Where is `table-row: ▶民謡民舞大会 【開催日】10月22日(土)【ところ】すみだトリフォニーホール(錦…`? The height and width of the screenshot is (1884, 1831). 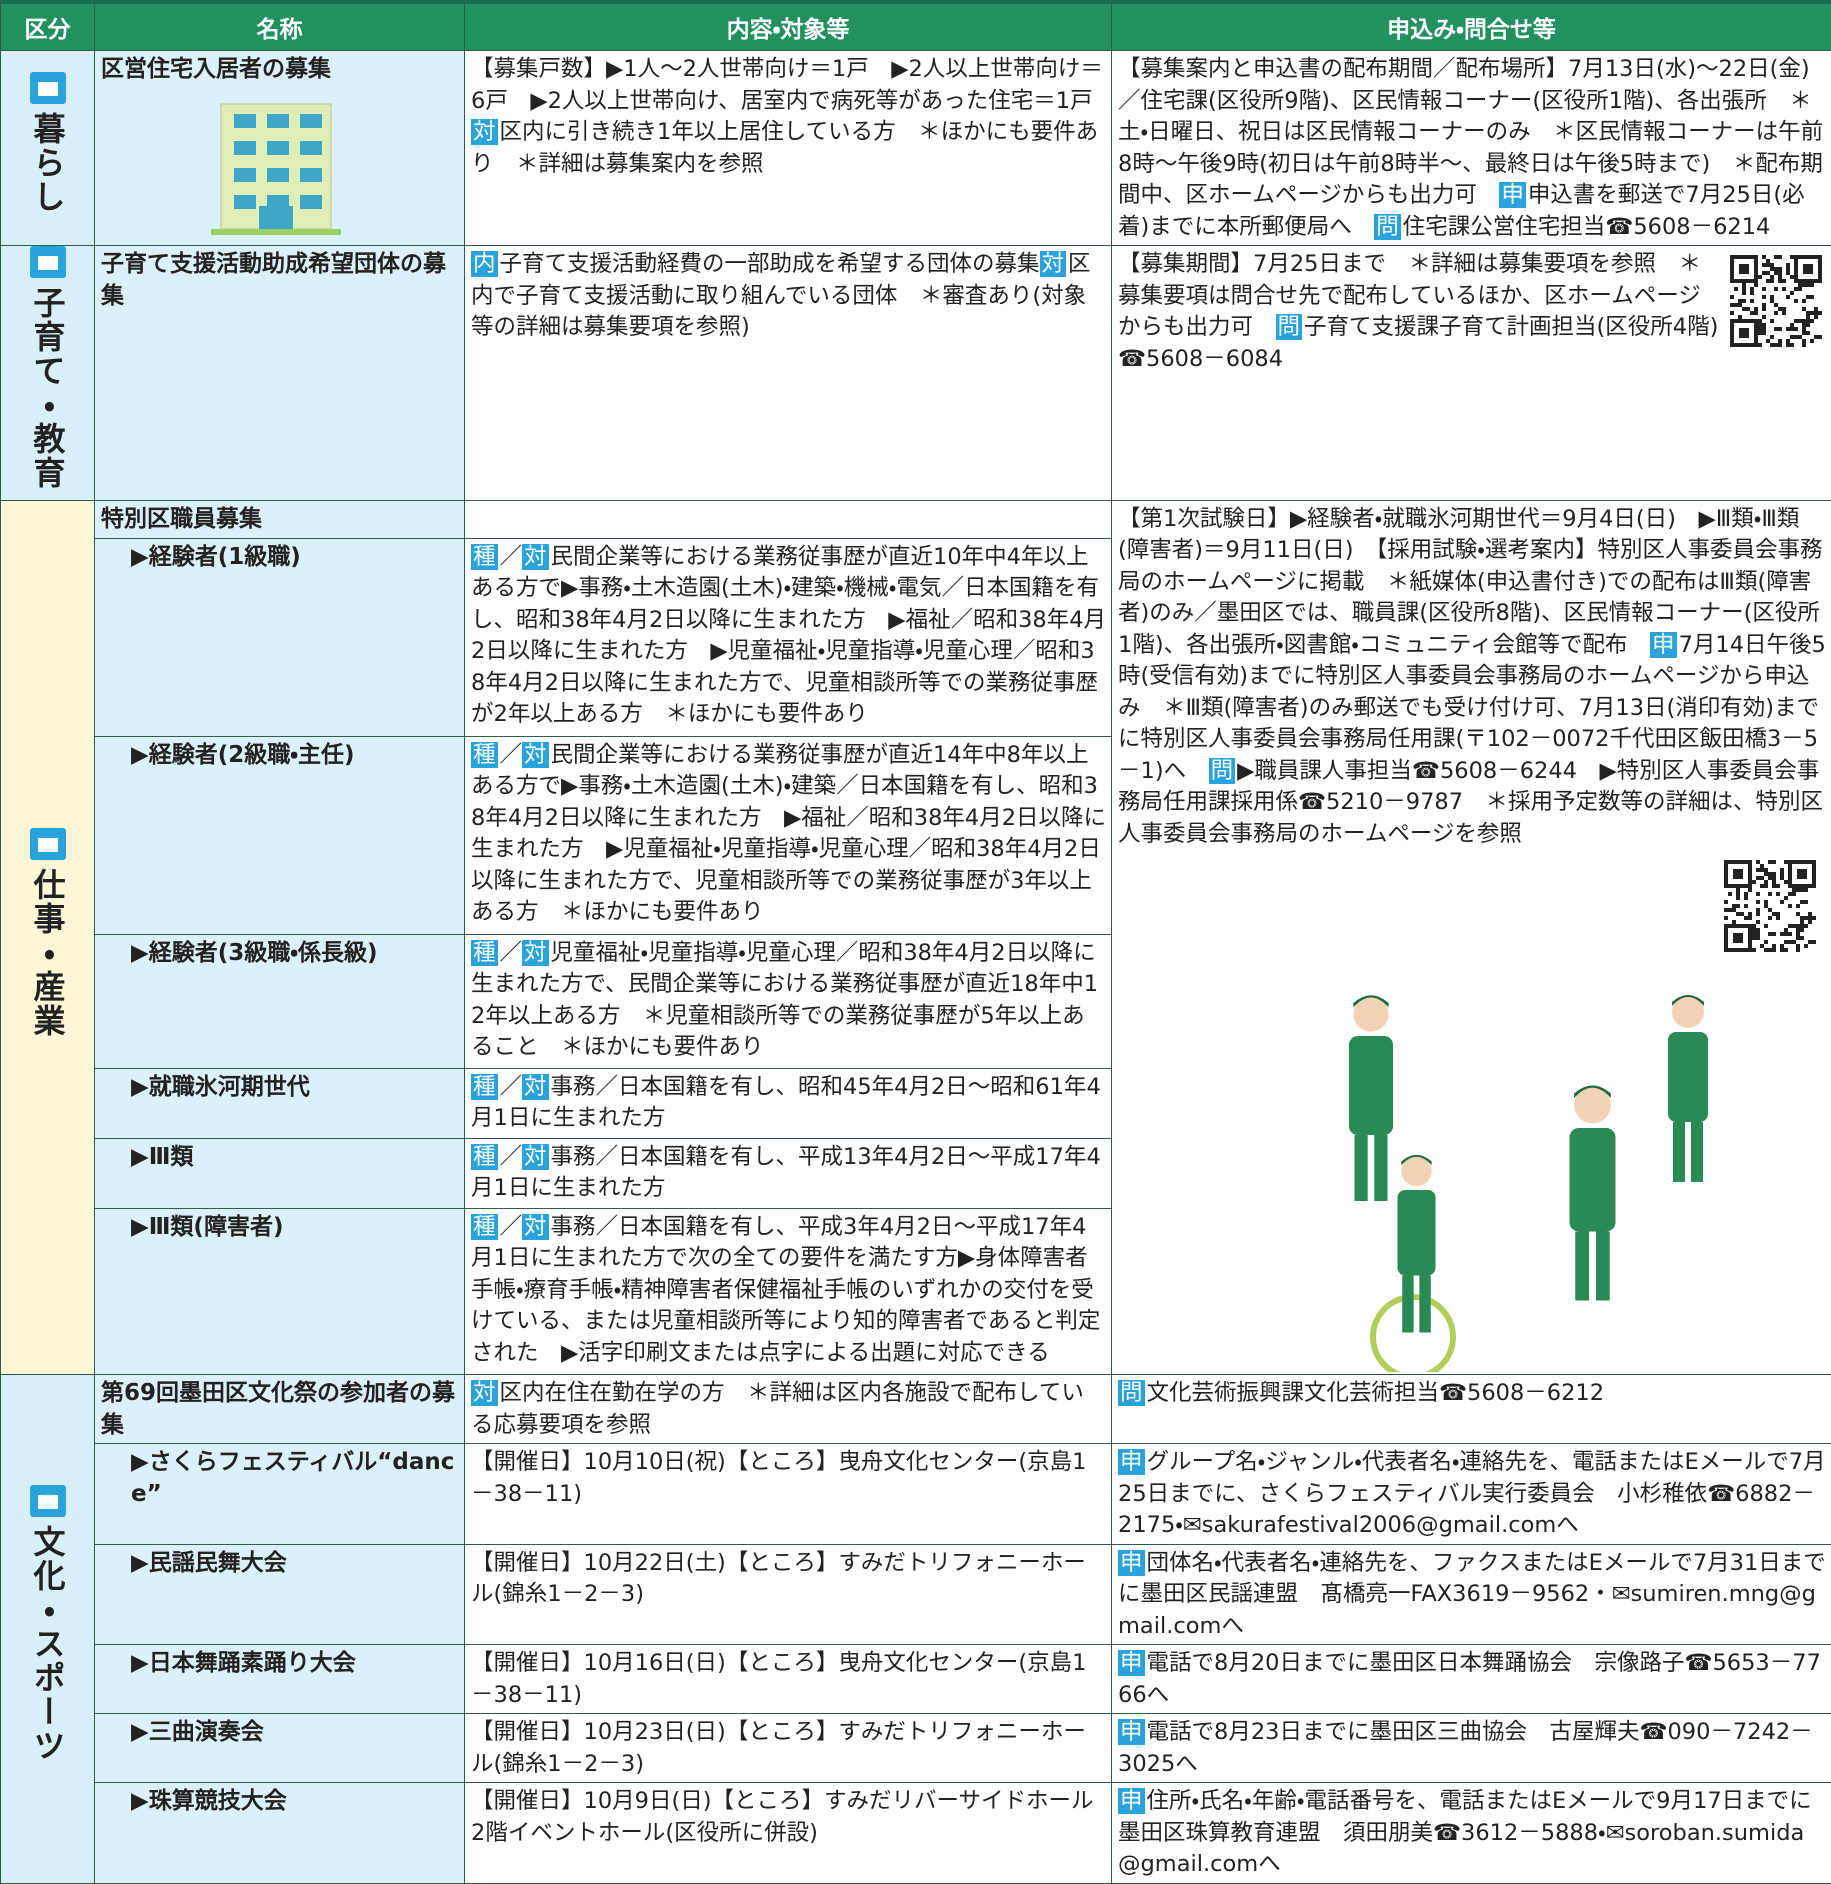 table-row: ▶民謡民舞大会 【開催日】10月22日(土)【ところ】すみだトリフォニーホール(錦… is located at coordinates (916, 1594).